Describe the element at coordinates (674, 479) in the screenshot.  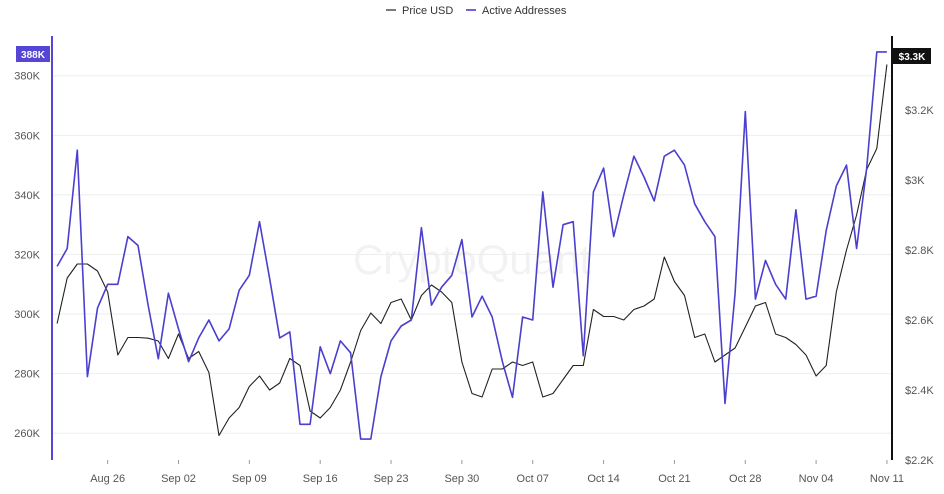
I see `x-tick-label: Oct 21` at that location.